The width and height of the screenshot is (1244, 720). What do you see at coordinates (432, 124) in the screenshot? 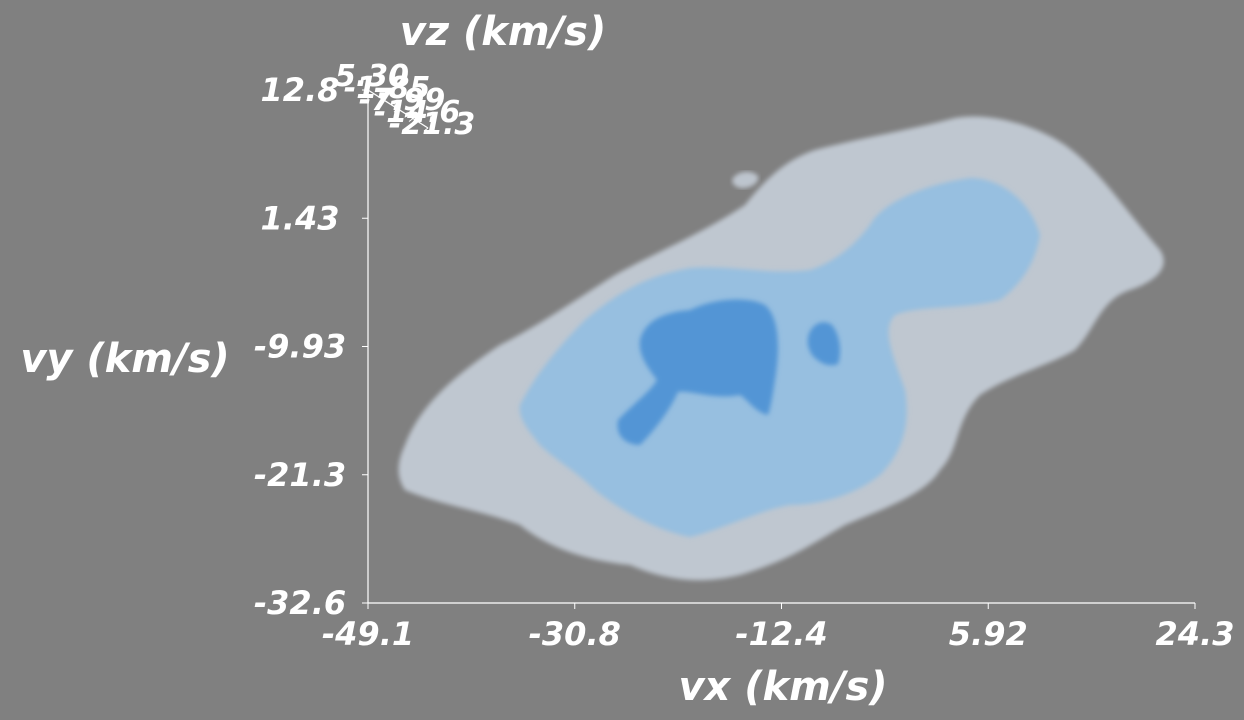
I see `z-tick-label: -21.3` at bounding box center [432, 124].